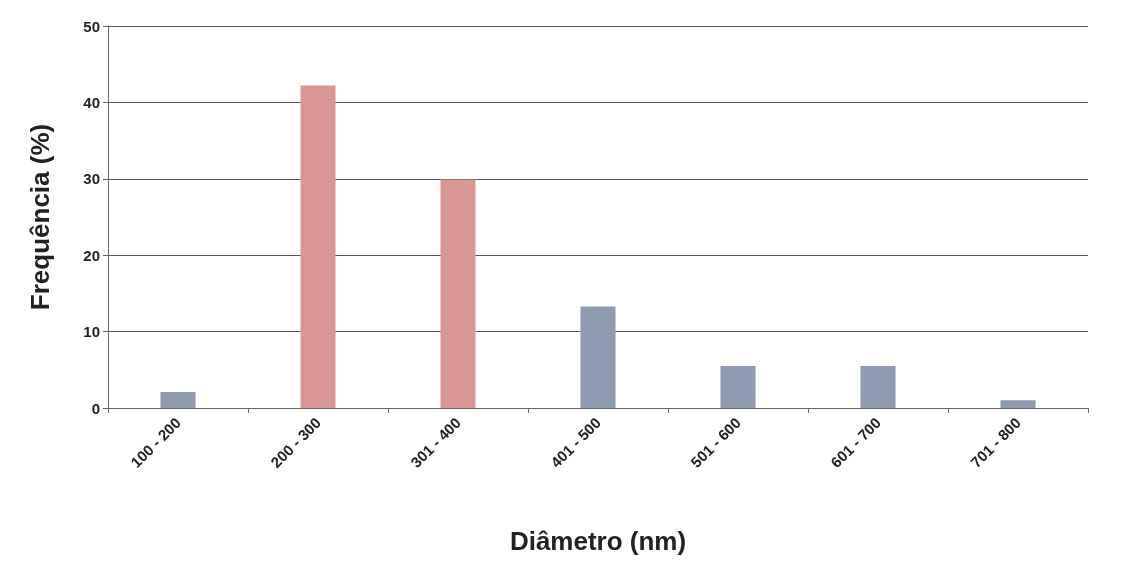 The height and width of the screenshot is (577, 1121). What do you see at coordinates (576, 442) in the screenshot?
I see `x-tick-label: 401 - 500` at bounding box center [576, 442].